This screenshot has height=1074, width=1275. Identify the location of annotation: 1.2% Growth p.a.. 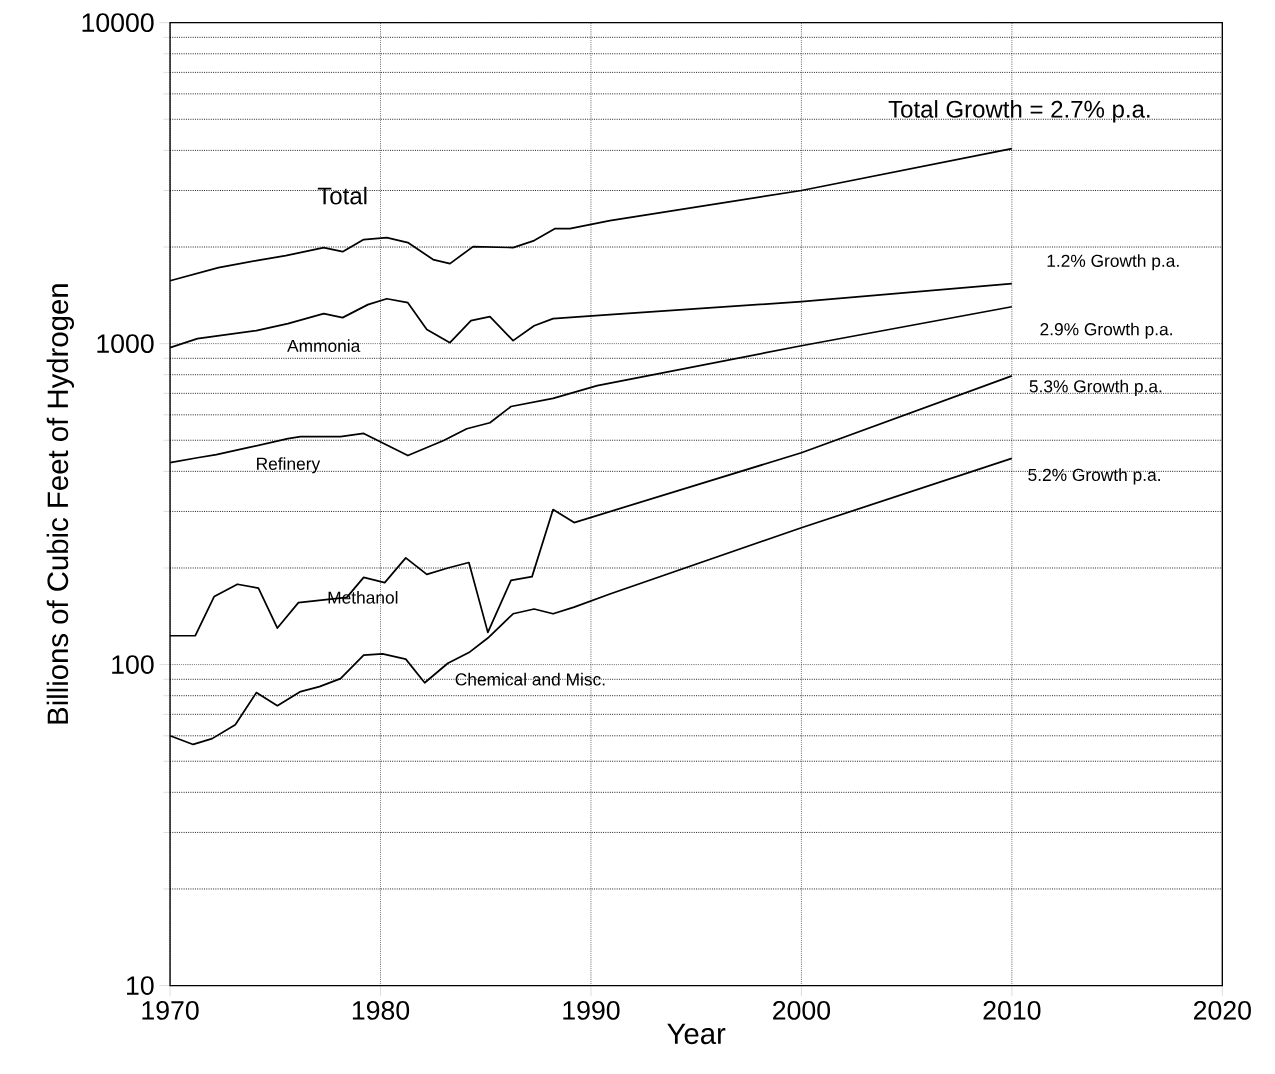
(1113, 262).